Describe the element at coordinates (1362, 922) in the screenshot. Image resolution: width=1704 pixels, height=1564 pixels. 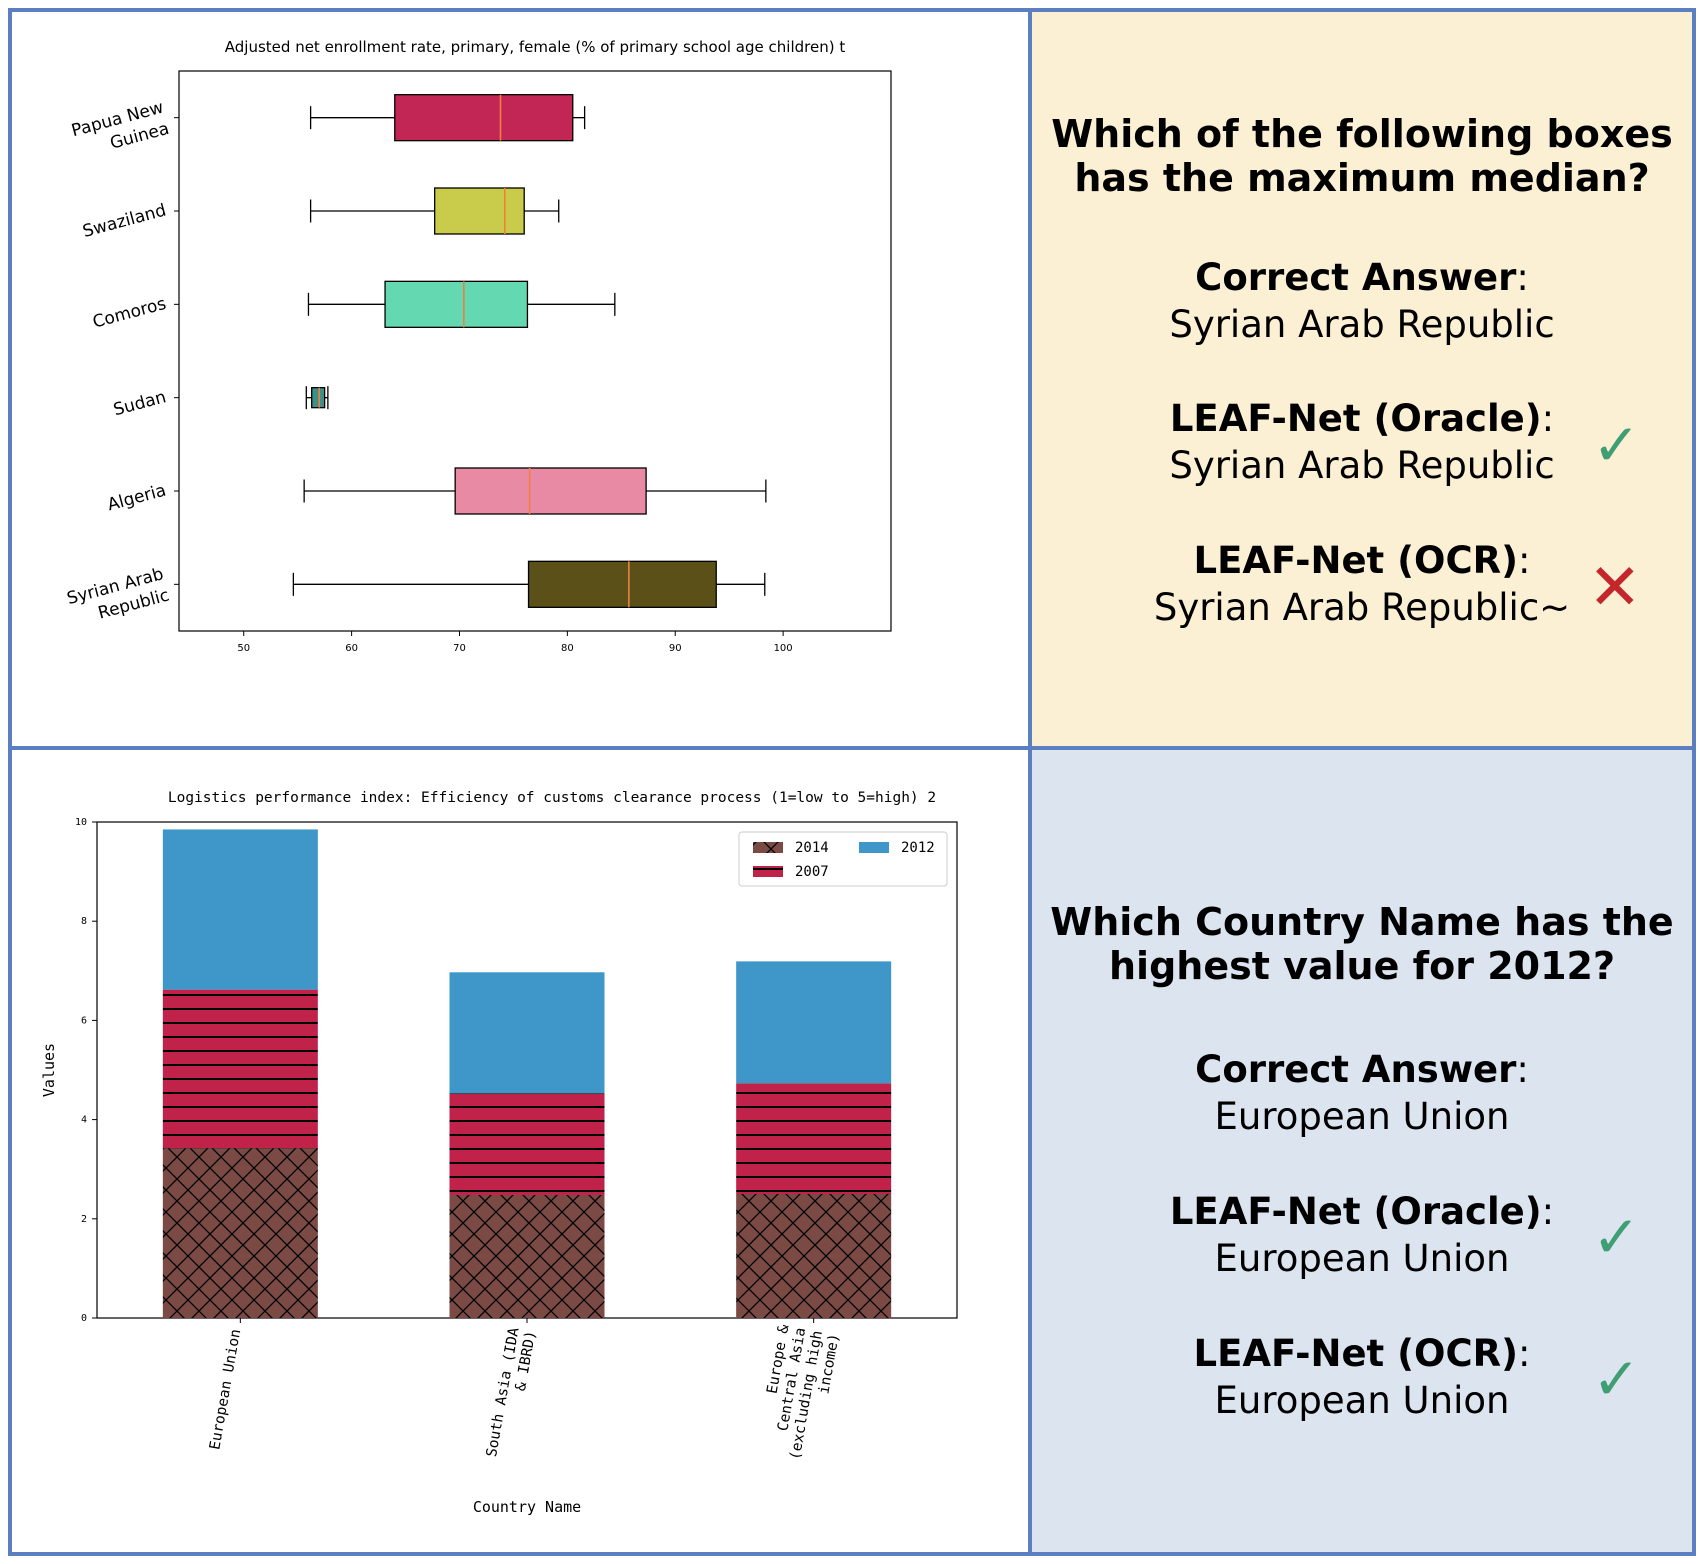
I see `bottom-question-line1: Which Country Name has the` at that location.